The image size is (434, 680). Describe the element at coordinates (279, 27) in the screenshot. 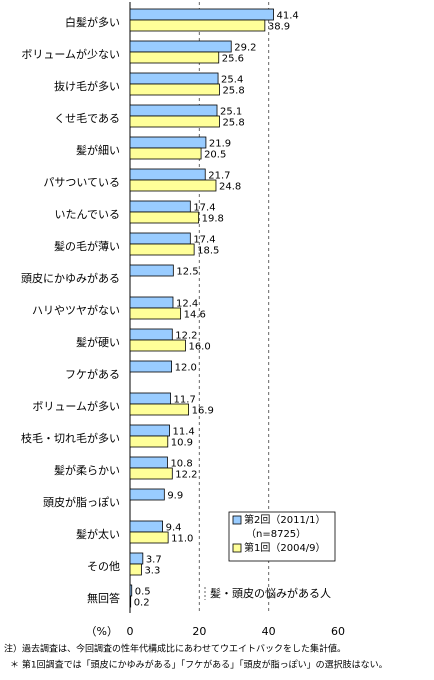

I see `value-label: 38.9` at that location.